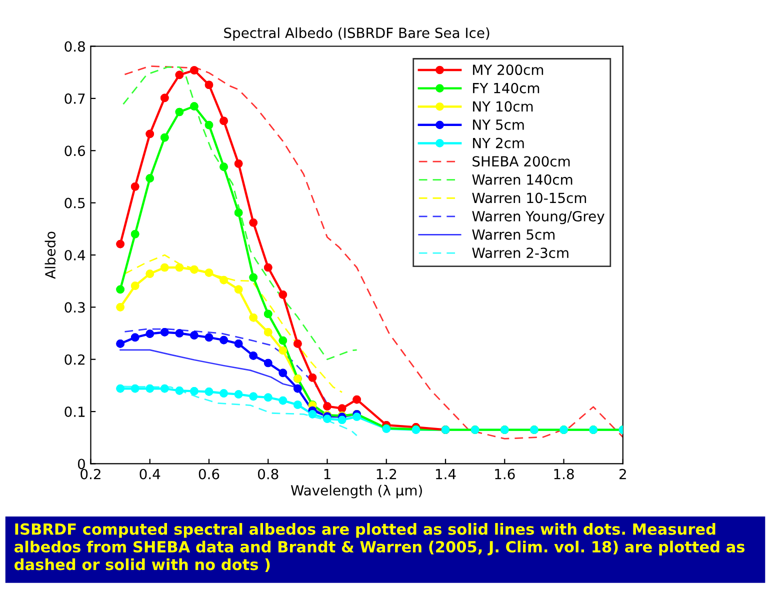 This screenshot has width=769, height=593. What do you see at coordinates (268, 474) in the screenshot?
I see `x-tick-label: 0.8` at bounding box center [268, 474].